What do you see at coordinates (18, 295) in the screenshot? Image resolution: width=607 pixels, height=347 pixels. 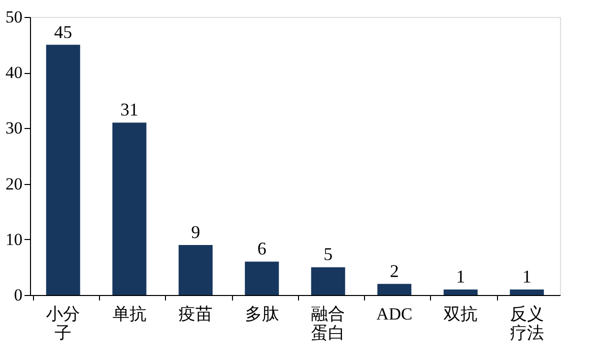 I see `y-tick-label: 0` at bounding box center [18, 295].